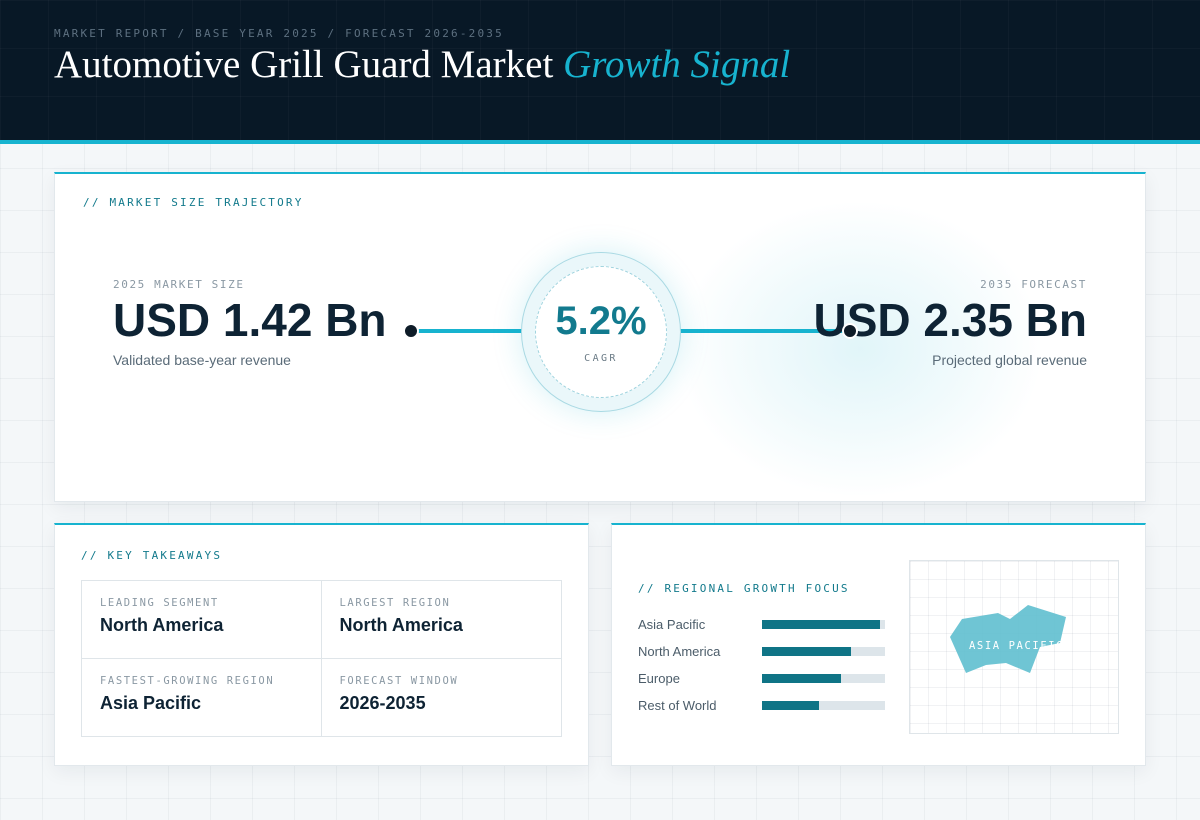  Describe the element at coordinates (850, 331) in the screenshot. I see `trajectory-end-dot` at that location.